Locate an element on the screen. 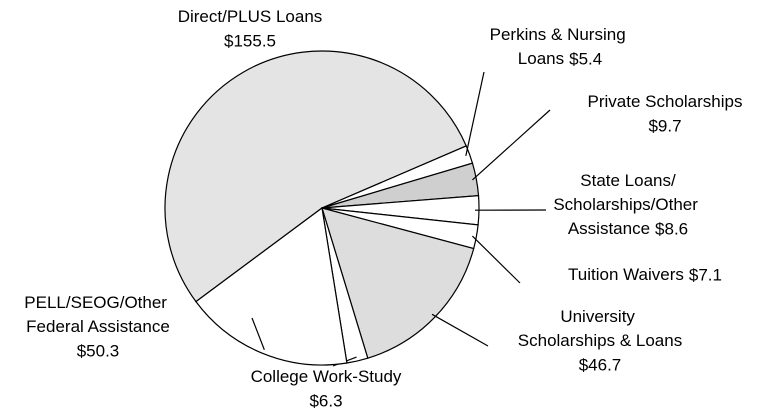 The height and width of the screenshot is (413, 775). slice-label: PELL/SEOG/Other Federal Assistance is located at coordinates (97, 314).